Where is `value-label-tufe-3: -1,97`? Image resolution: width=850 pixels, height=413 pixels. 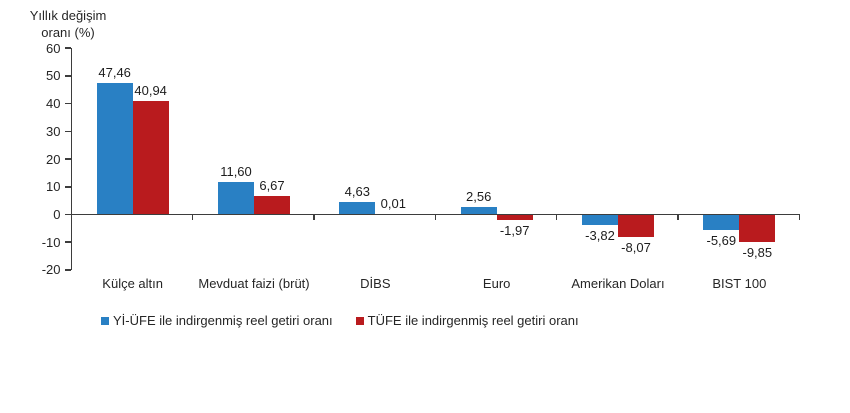
value-label-tufe-3: -1,97 is located at coordinates (514, 230).